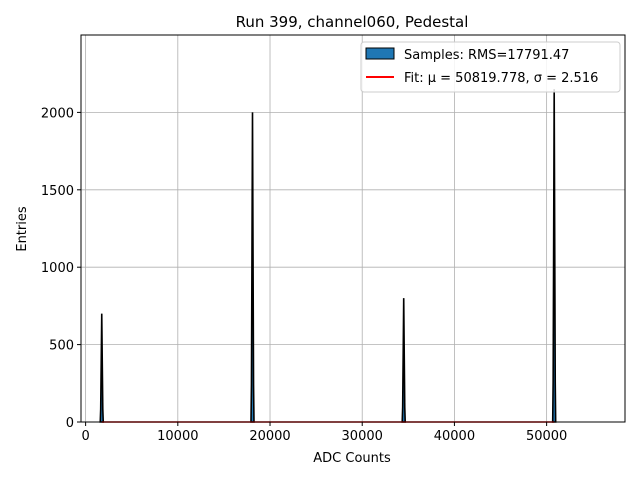 The image size is (640, 480). What do you see at coordinates (177, 436) in the screenshot?
I see `x-tick-label: 10000` at bounding box center [177, 436].